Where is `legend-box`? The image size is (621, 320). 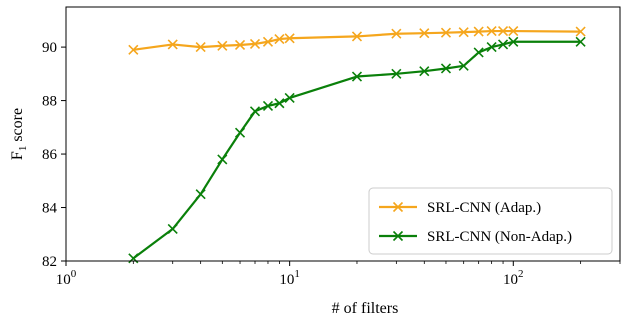
legend-box is located at coordinates (490, 221).